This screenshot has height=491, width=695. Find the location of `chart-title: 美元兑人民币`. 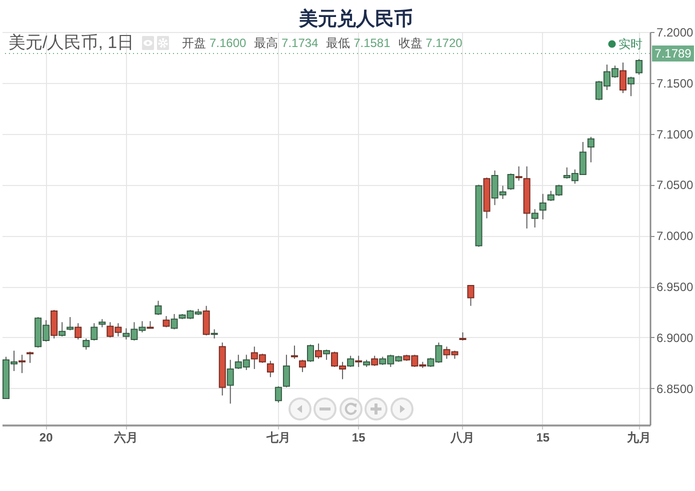

chart-title: 美元兑人民币 is located at coordinates (355, 19).